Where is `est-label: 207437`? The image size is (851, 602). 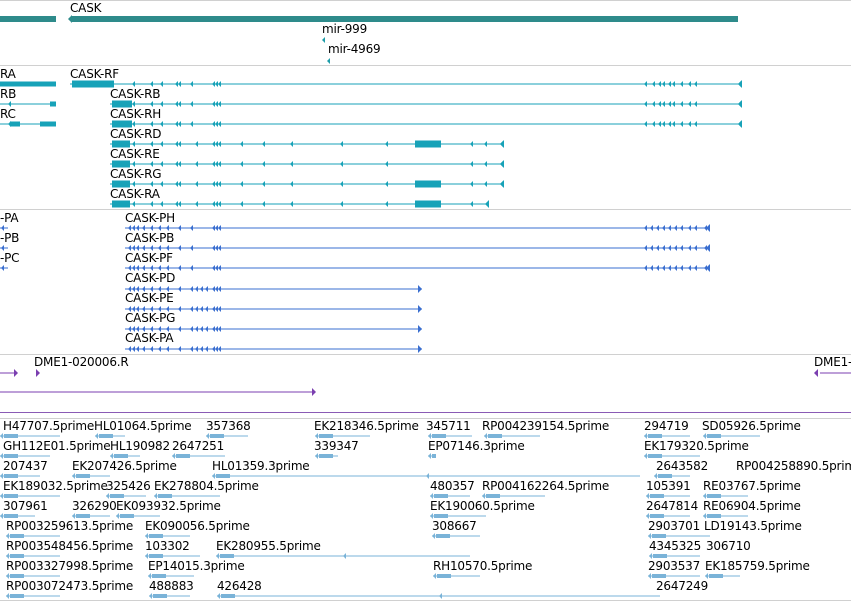 est-label: 207437 is located at coordinates (25, 466).